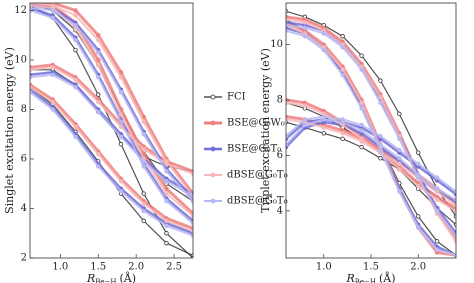 The height and width of the screenshot is (283, 474). I want to click on x-label-sub: Be−H, so click(365, 280).